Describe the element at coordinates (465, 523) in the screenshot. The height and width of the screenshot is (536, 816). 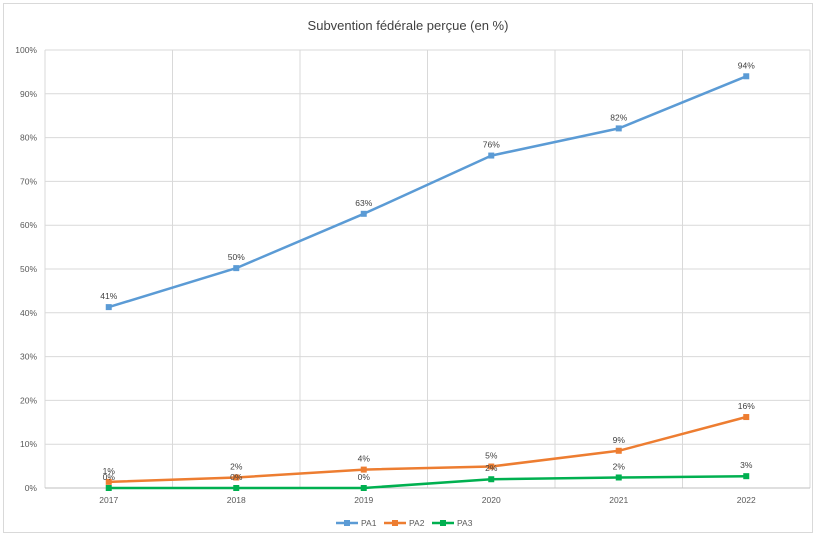
I see `legend-label-pa3: PA3` at that location.